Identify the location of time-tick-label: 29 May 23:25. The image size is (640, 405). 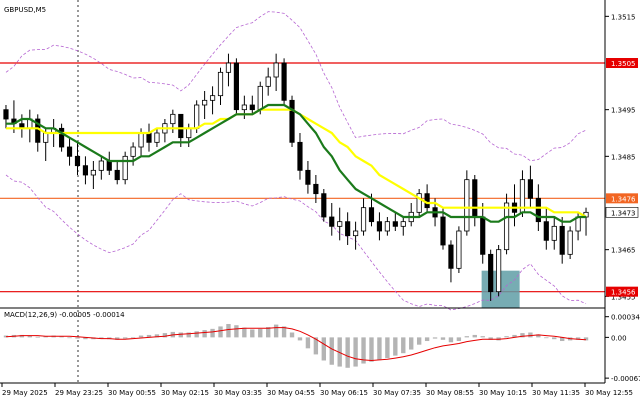
(79, 393).